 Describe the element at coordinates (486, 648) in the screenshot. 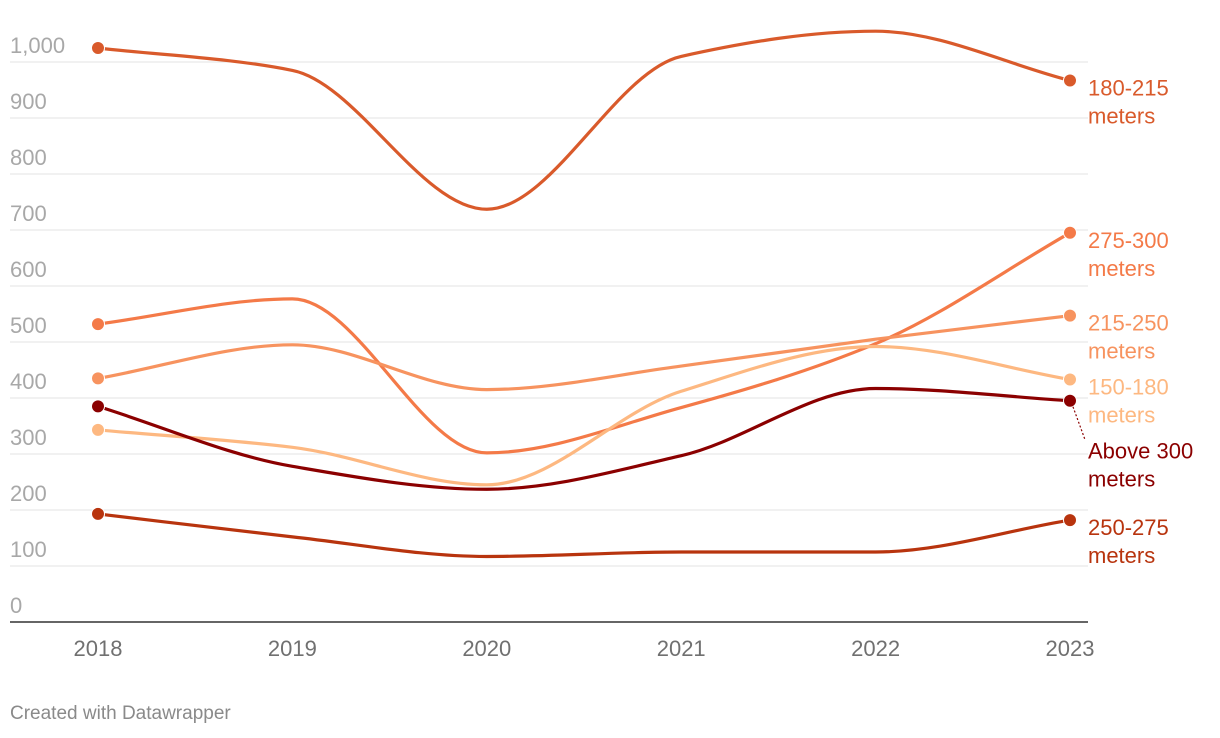

I see `x-tick-label: 2020` at that location.